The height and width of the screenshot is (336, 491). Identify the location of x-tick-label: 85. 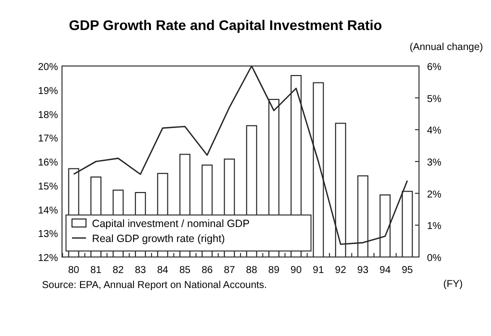
(185, 270).